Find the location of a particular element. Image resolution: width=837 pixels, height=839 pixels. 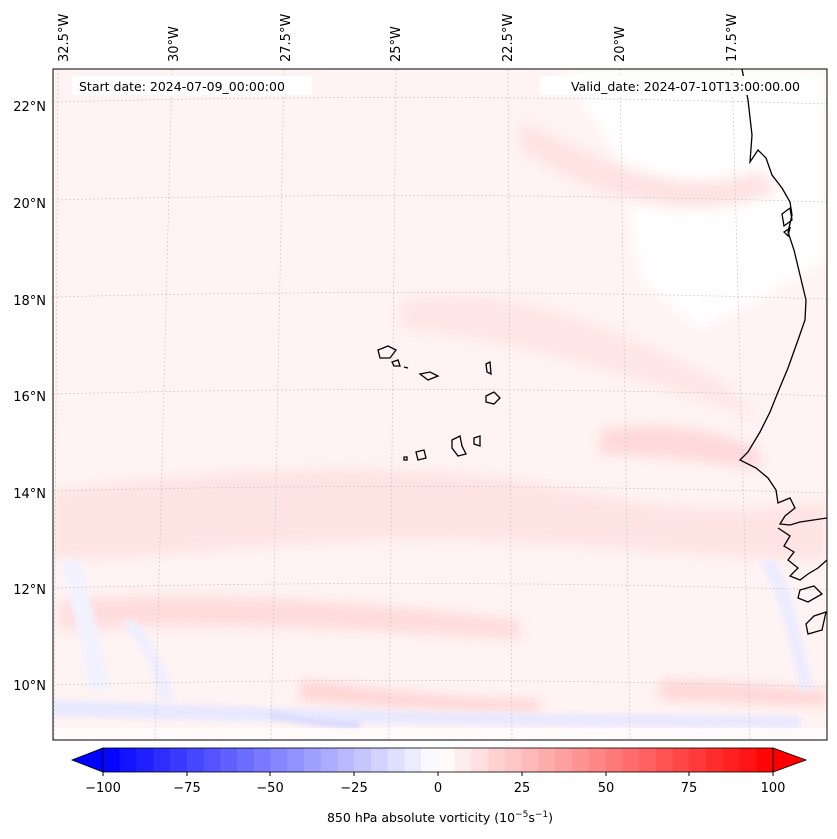

colorbar-tick-label: −100 is located at coordinates (103, 788).